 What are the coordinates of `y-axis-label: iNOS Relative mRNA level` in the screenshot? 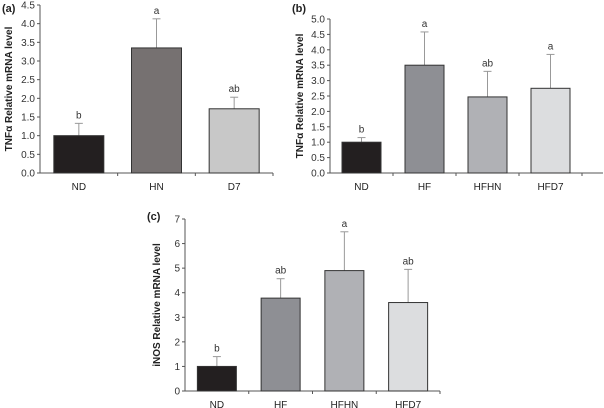 It's located at (157, 305).